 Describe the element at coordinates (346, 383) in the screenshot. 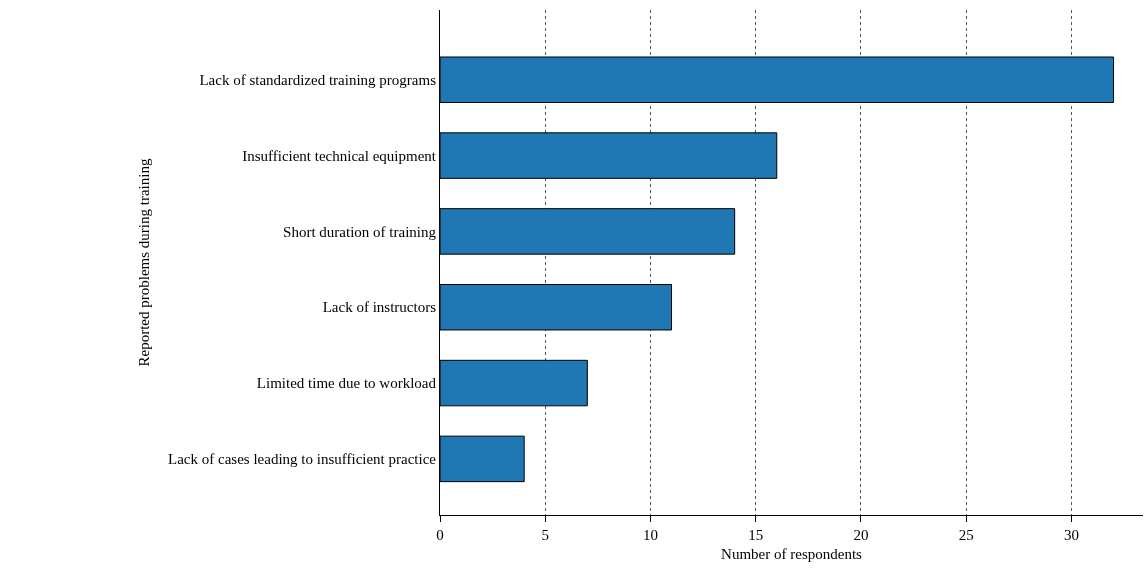

I see `y-tick-label: Limited time due to workload` at that location.